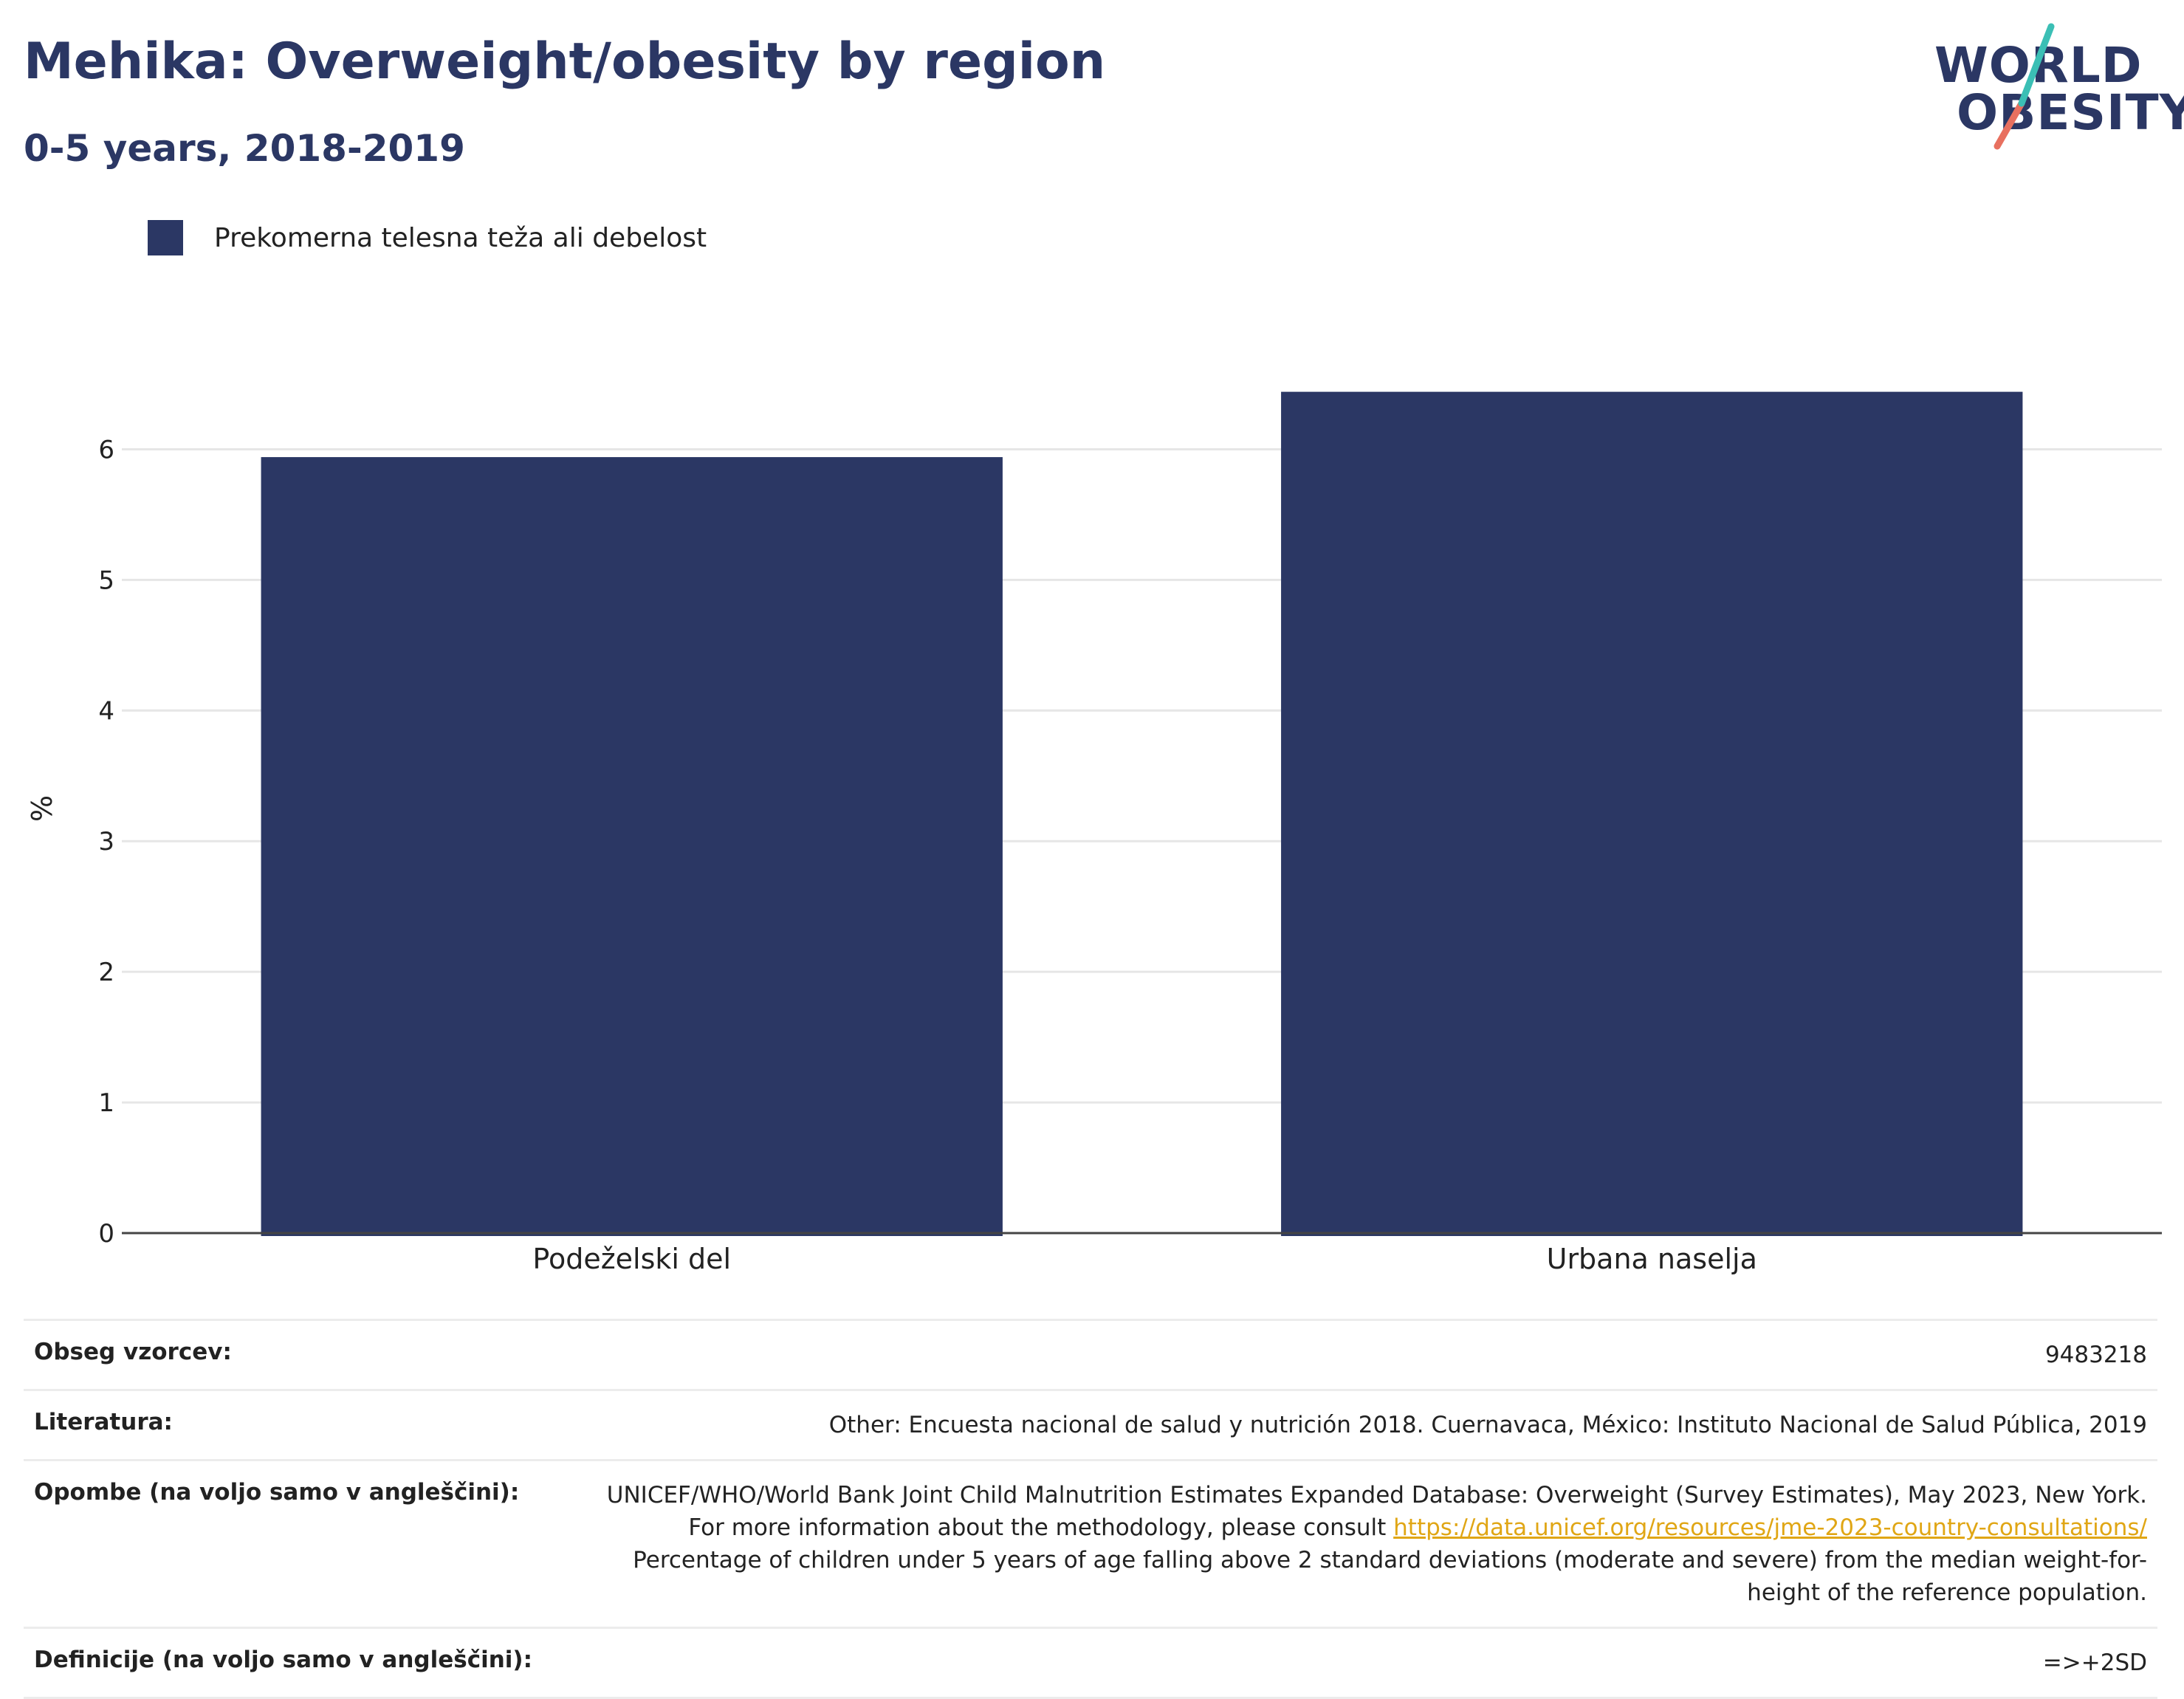 The image size is (2184, 1699). Describe the element at coordinates (2070, 112) in the screenshot. I see `logo-line-2: OBESITY` at that location.